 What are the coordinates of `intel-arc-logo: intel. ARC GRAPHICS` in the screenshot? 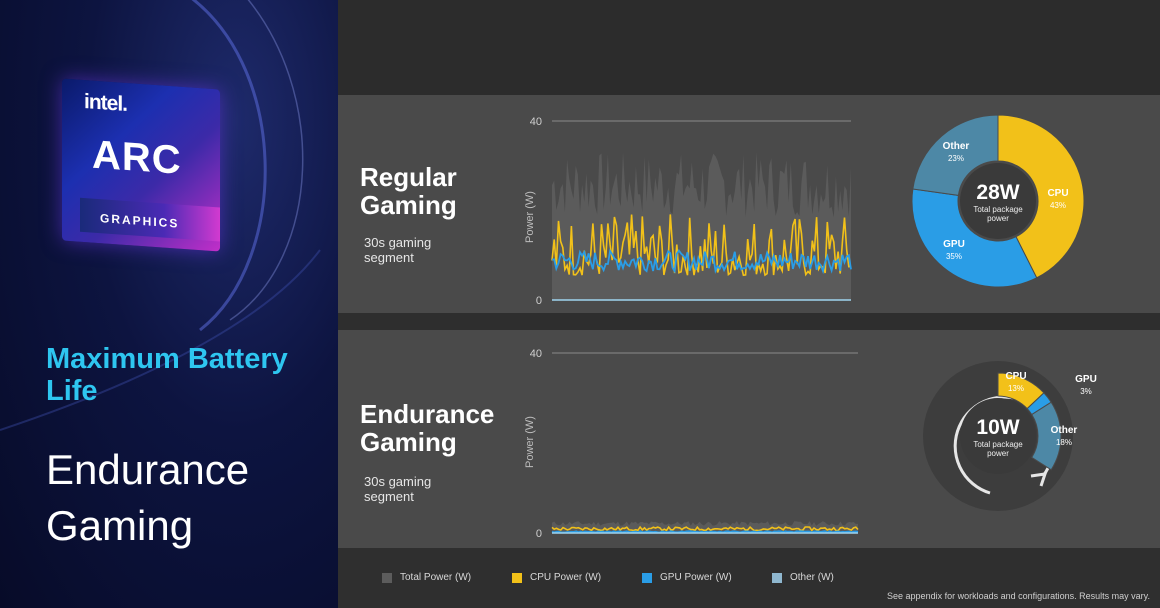 It's located at (141, 165).